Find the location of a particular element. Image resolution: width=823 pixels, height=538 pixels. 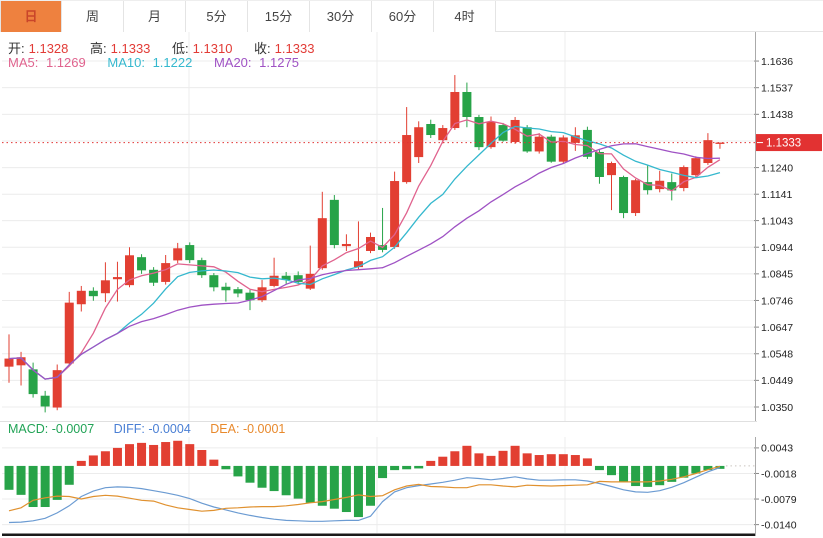

dea-line is located at coordinates (364, 488).